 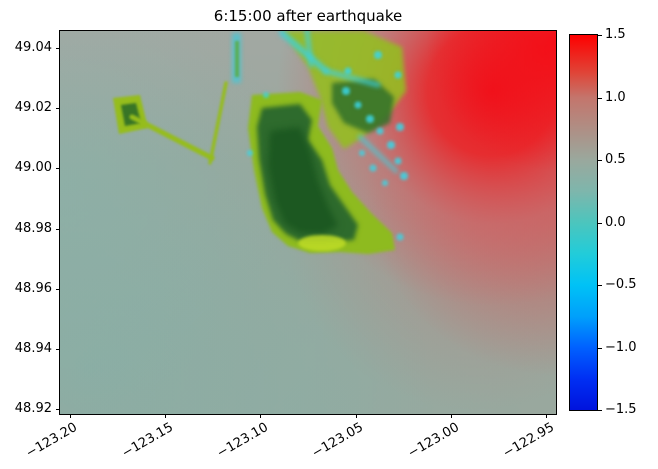 I want to click on y-tick-label: 48.92, so click(x=33, y=409).